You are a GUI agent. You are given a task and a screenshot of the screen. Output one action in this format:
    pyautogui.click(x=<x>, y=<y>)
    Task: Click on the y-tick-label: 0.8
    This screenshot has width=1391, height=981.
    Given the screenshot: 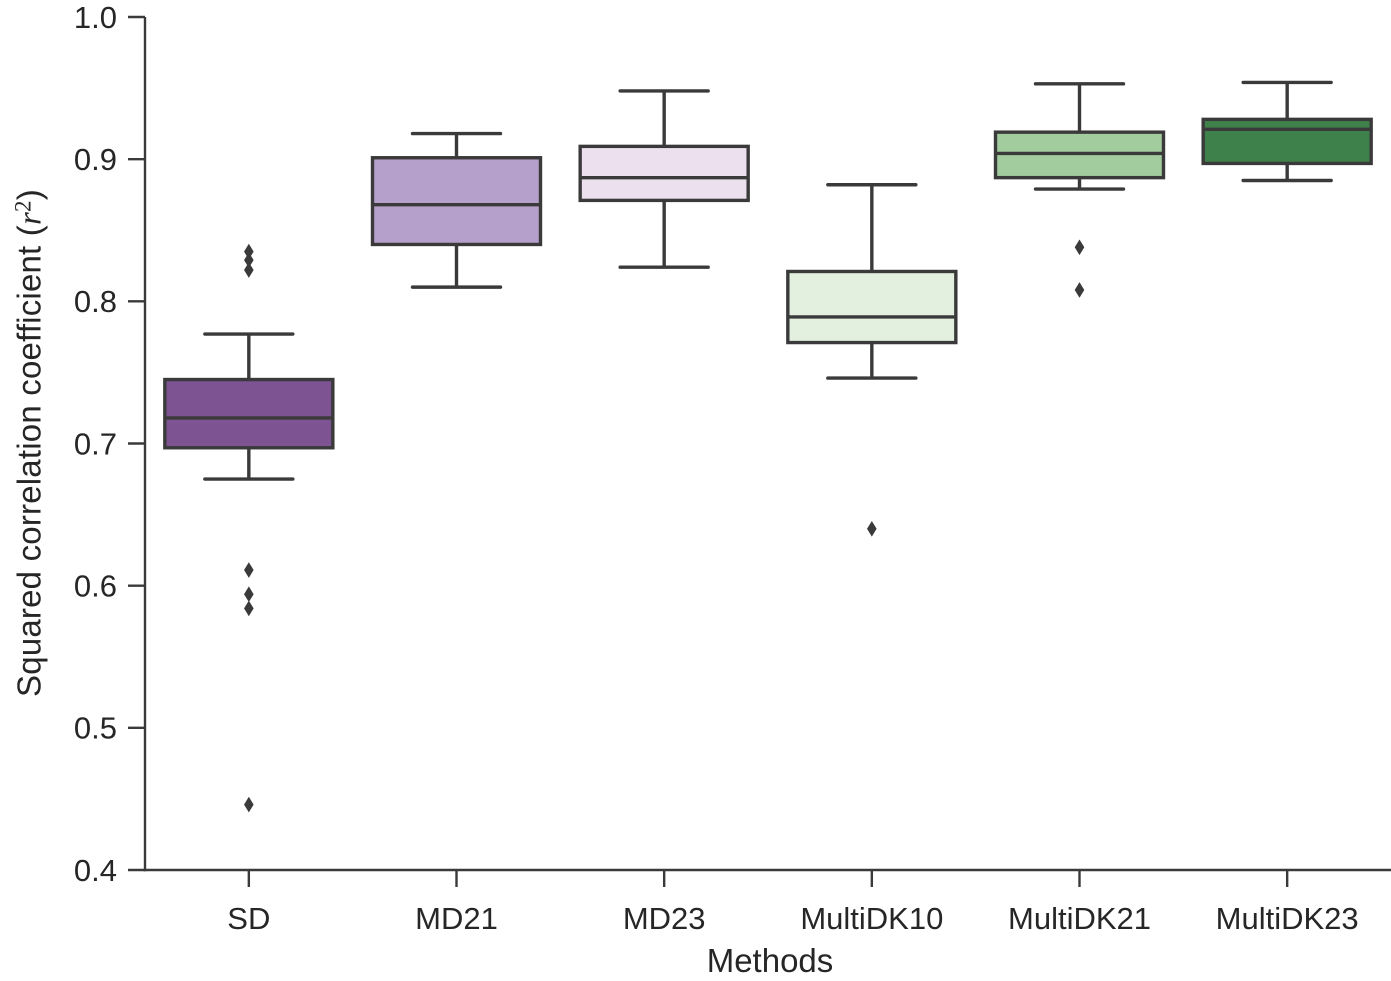 What is the action you would take?
    pyautogui.click(x=95, y=301)
    